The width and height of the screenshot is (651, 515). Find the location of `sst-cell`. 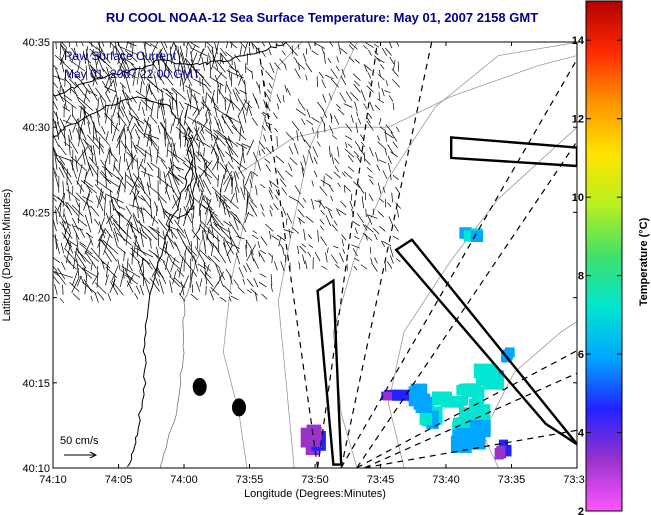

sst-cell is located at coordinates (470, 236).